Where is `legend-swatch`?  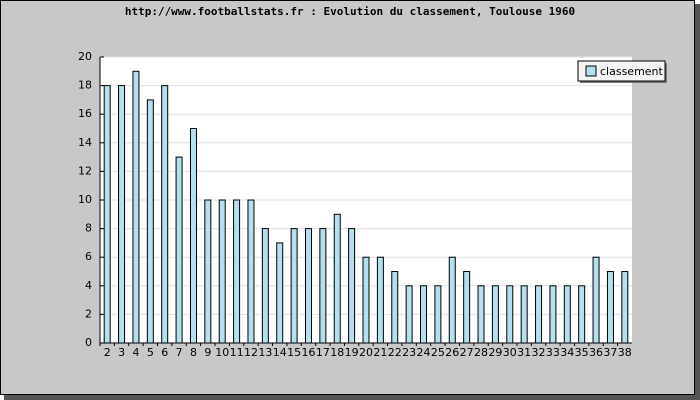 legend-swatch is located at coordinates (591, 71).